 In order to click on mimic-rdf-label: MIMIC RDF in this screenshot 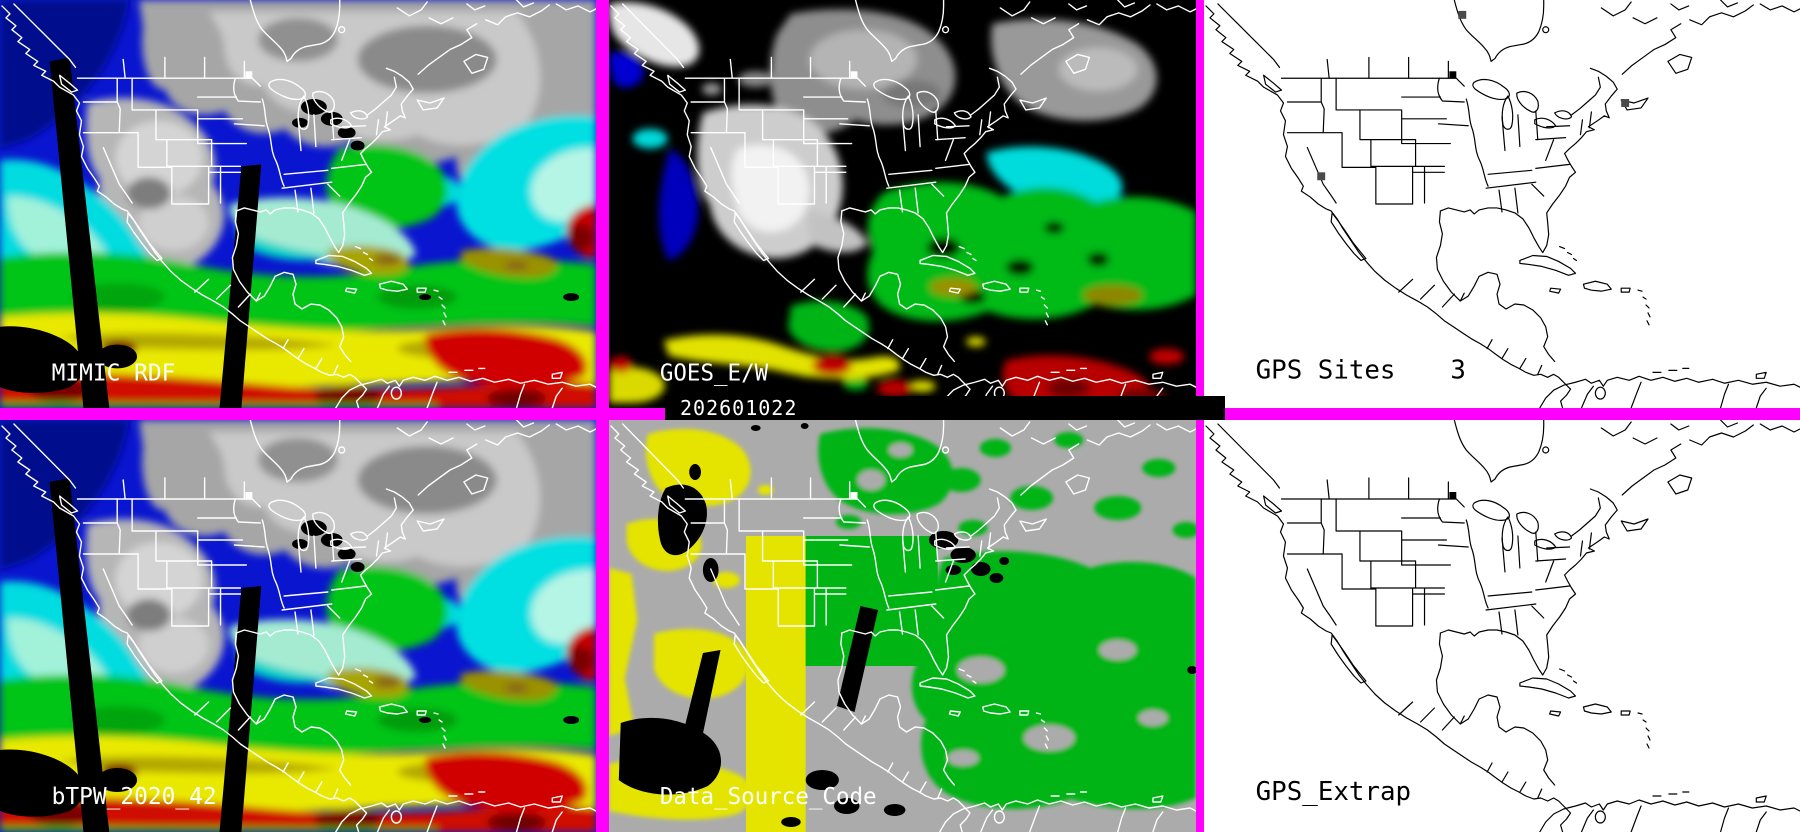, I will do `click(114, 373)`.